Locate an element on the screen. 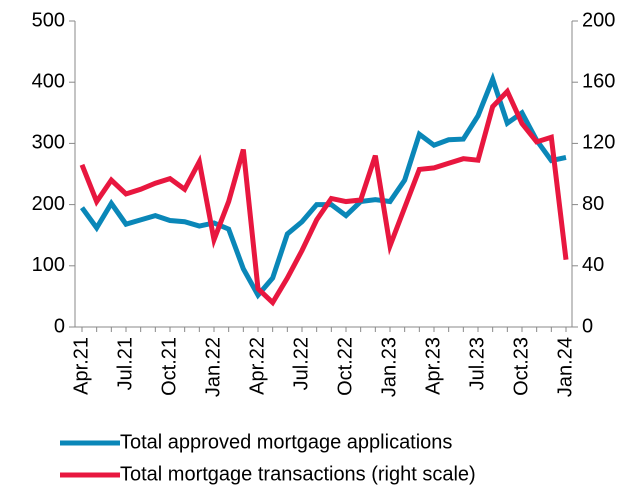 This screenshot has width=641, height=500. x-tick-label: Apr.22 is located at coordinates (257, 366).